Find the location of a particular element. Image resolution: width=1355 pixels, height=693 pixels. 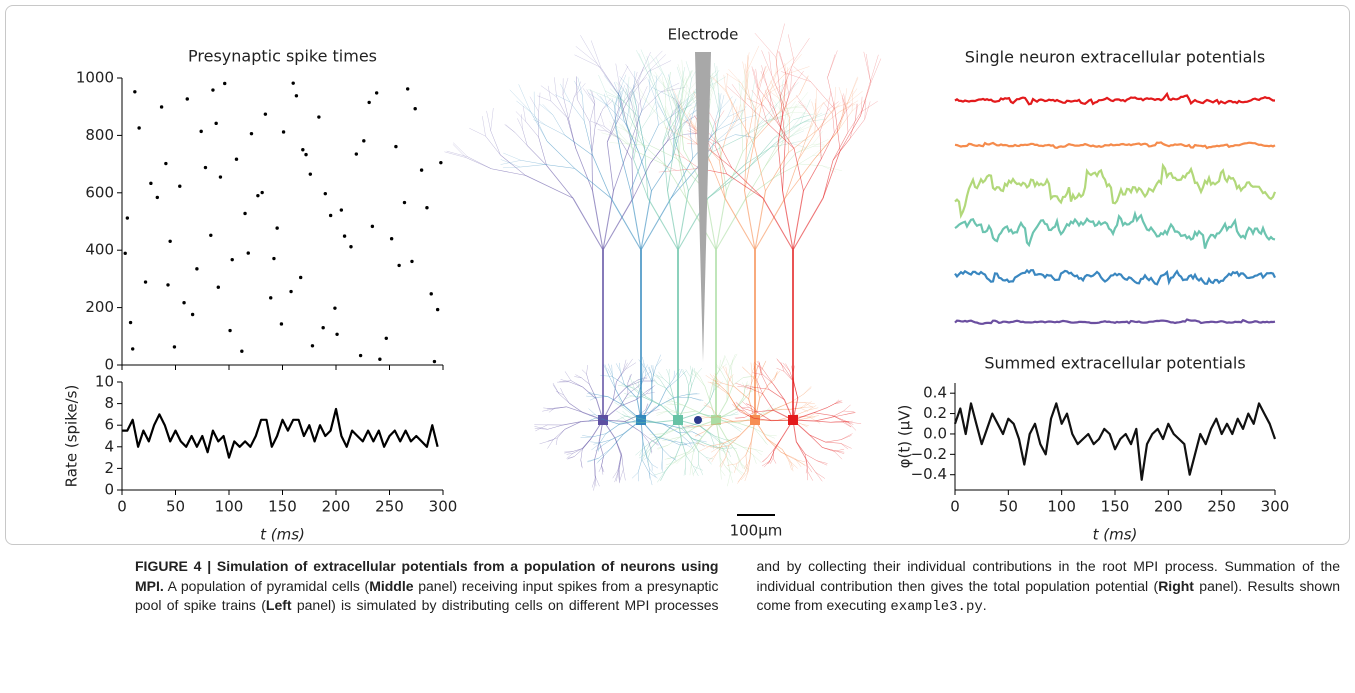

y-tick-label: 400 is located at coordinates (99, 250).